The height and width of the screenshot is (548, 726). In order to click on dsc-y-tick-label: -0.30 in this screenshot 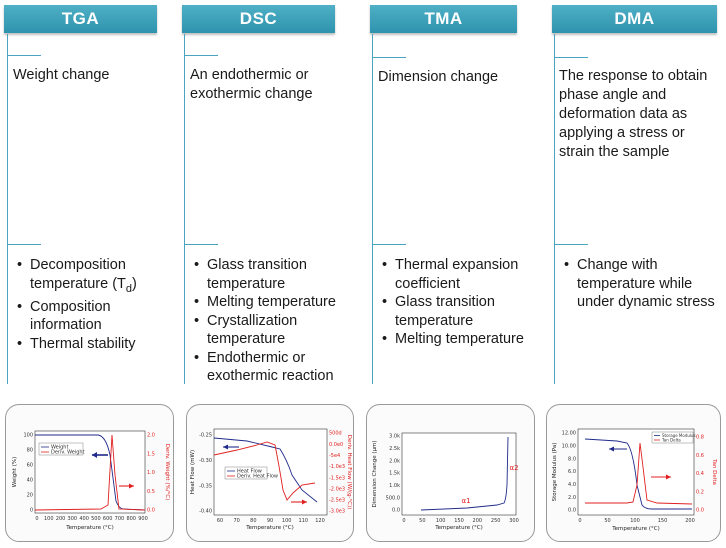, I will do `click(205, 461)`.